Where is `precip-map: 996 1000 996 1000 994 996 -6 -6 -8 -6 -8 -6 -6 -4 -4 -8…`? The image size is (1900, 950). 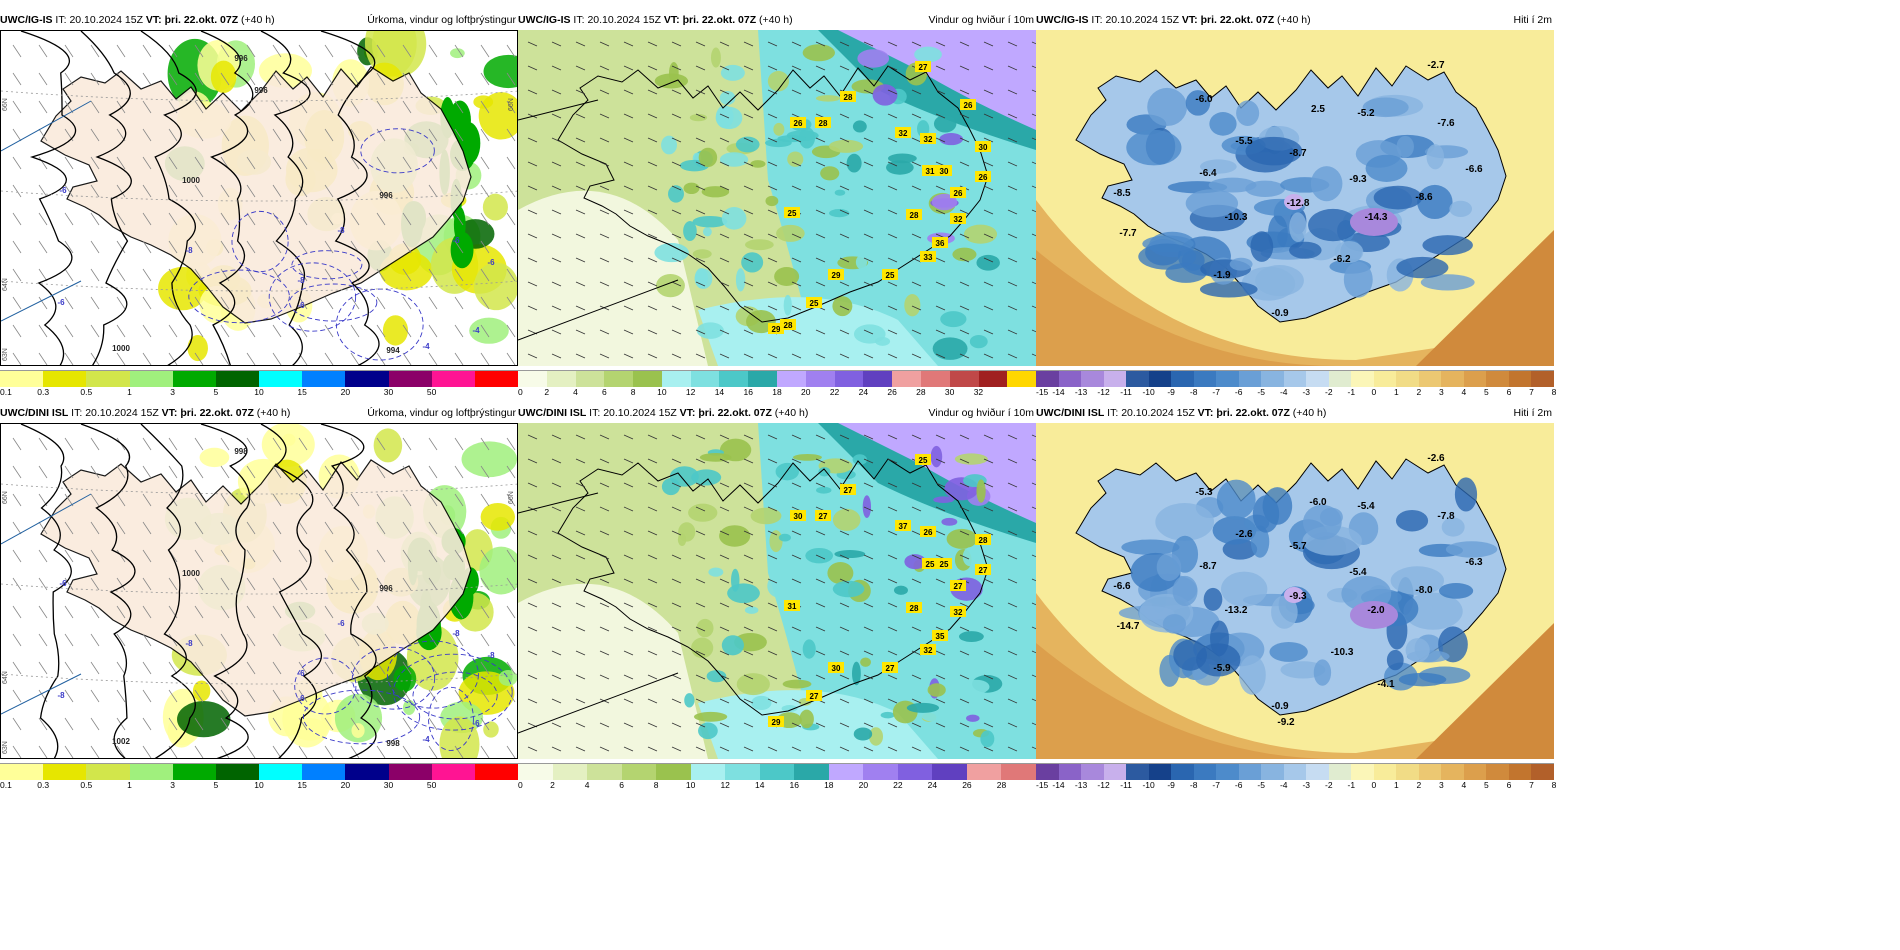
precip-map: 996 1000 996 1000 994 996 -6 -6 -8 -6 -8 -6 -6 -4 -4 -8… is located at coordinates (259, 198).